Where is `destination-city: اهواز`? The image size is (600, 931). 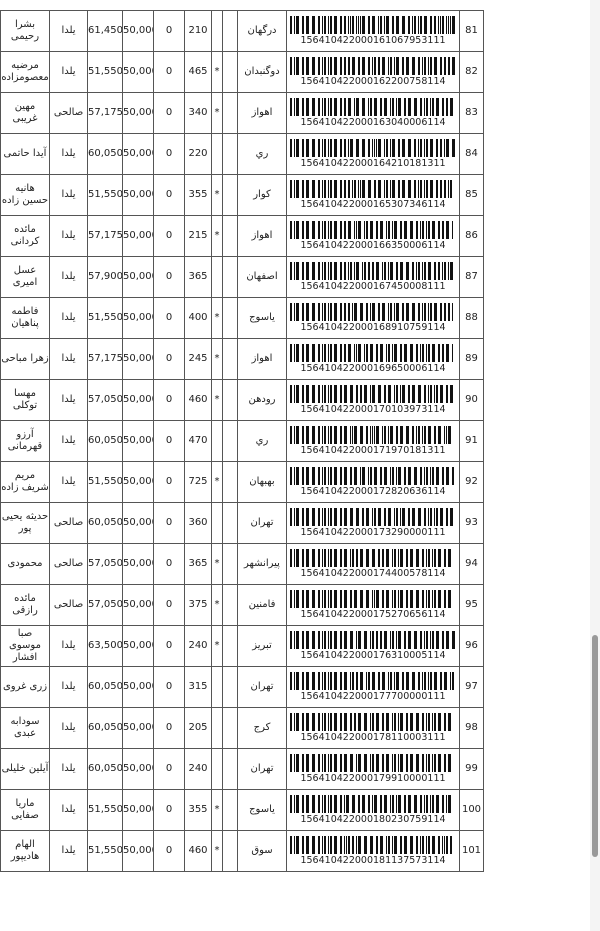
destination-city: اهواز is located at coordinates (262, 236).